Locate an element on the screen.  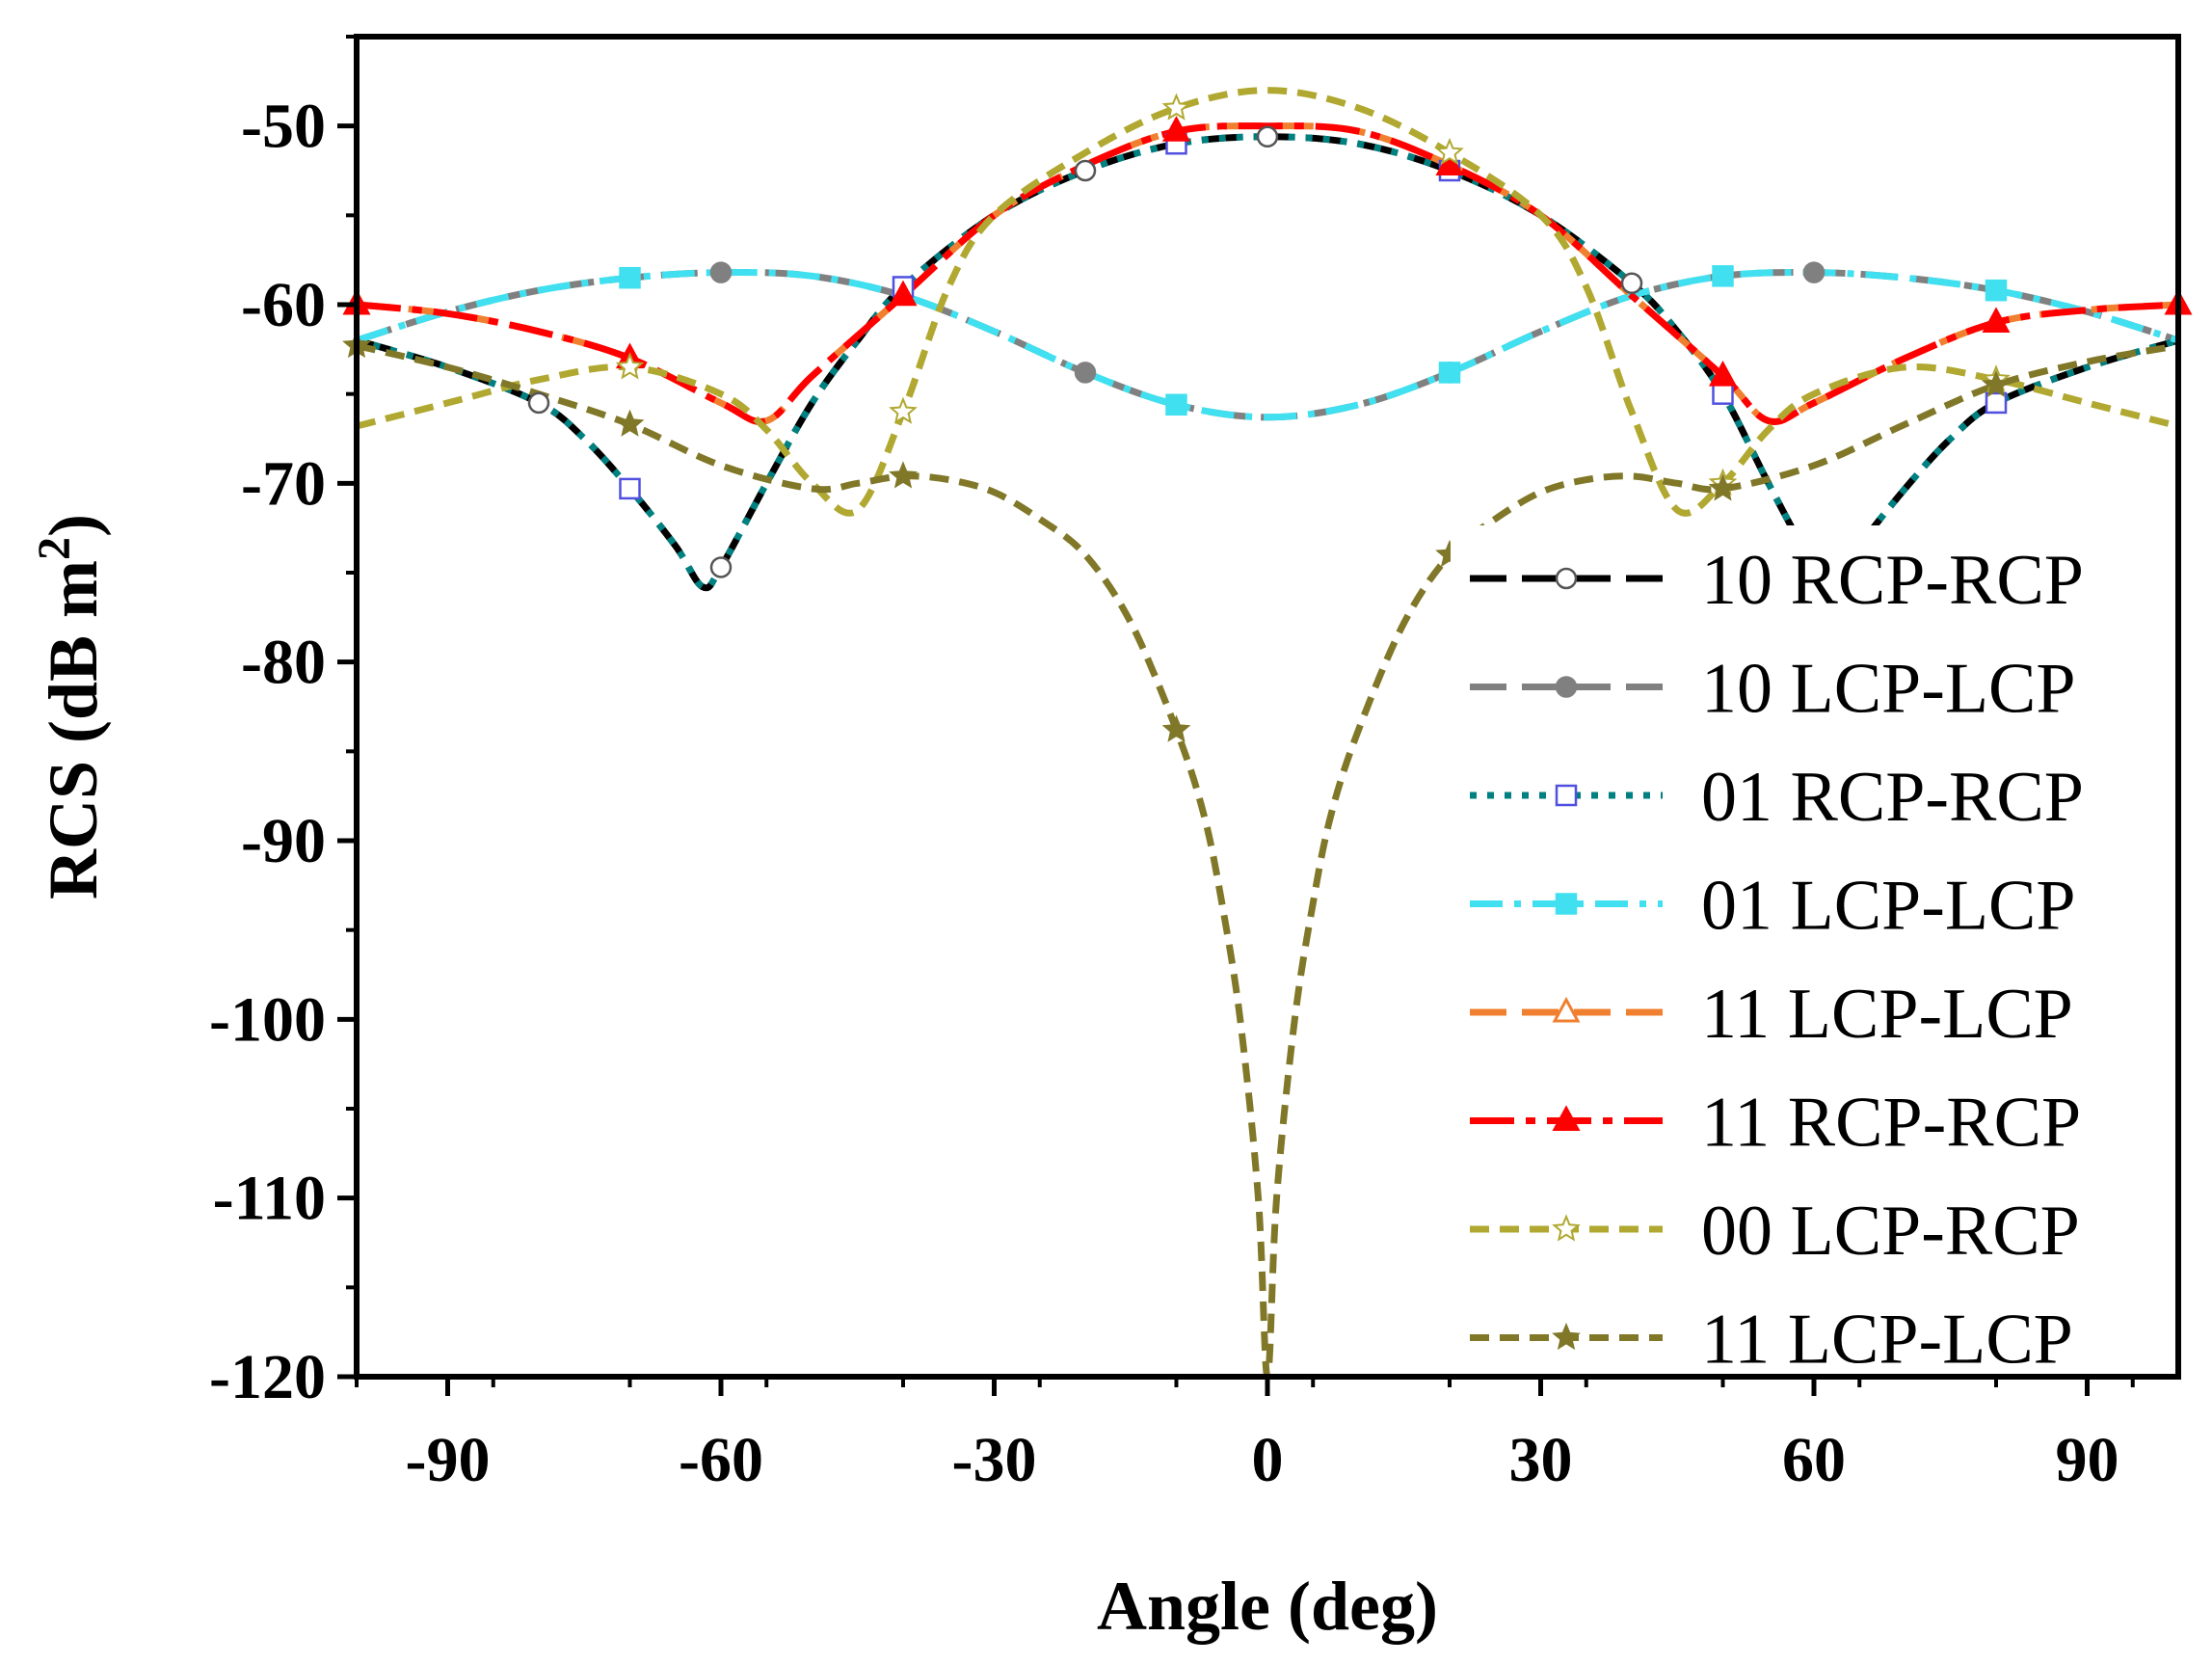
legend-label: 10 RCP-RCP is located at coordinates (1892, 581).